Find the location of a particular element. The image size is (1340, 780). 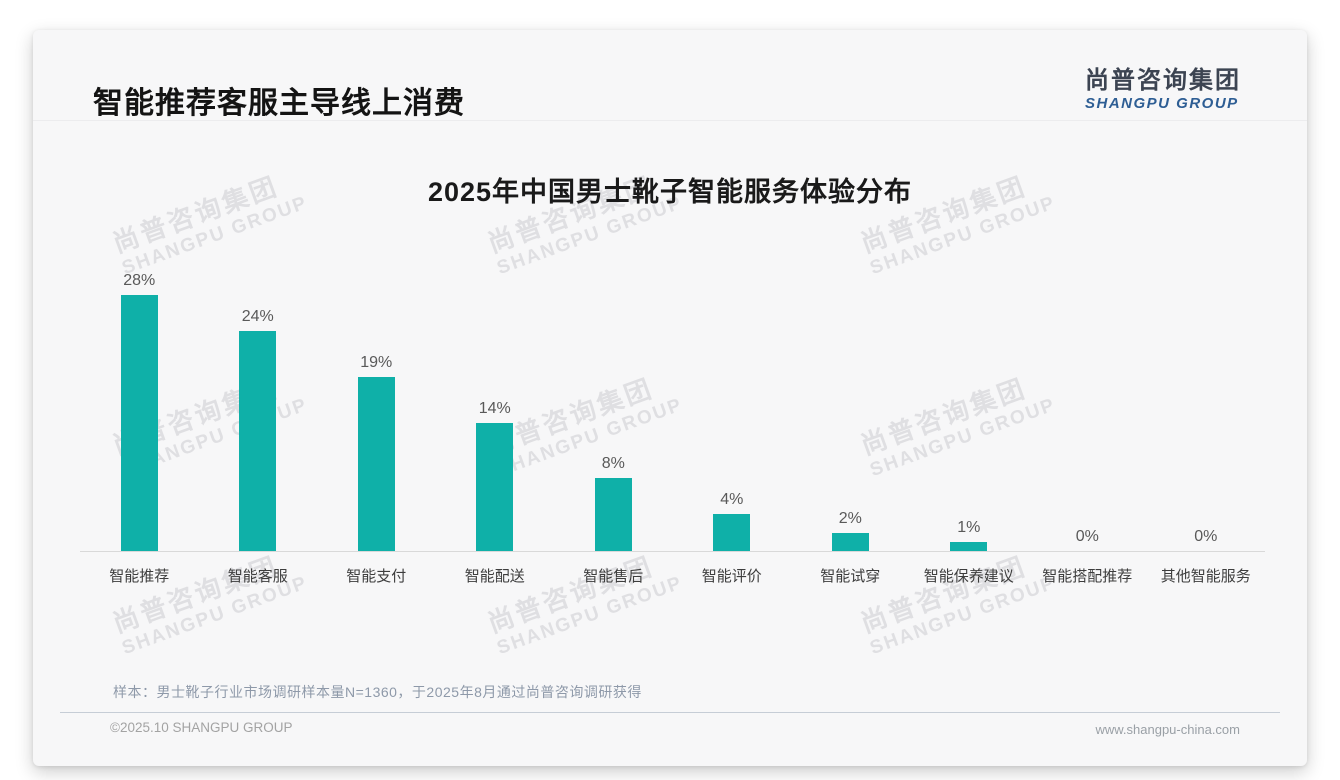

bar-value-label: 19% is located at coordinates (376, 362).